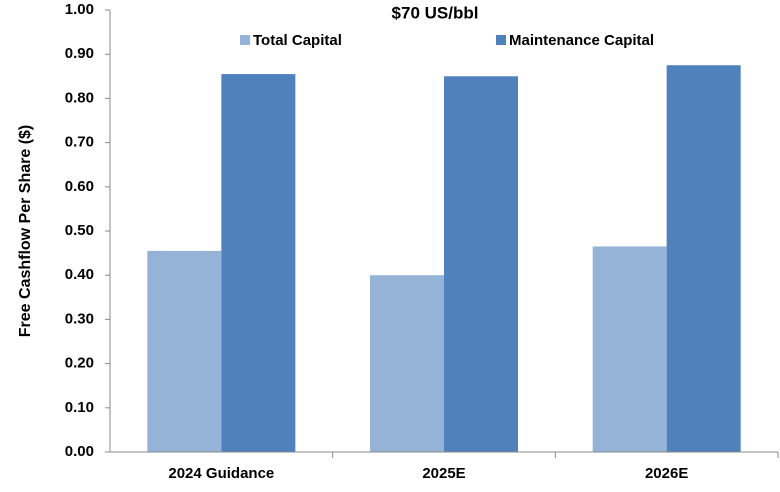 The width and height of the screenshot is (780, 492). Describe the element at coordinates (79, 363) in the screenshot. I see `y-tick-label: 0.20` at that location.